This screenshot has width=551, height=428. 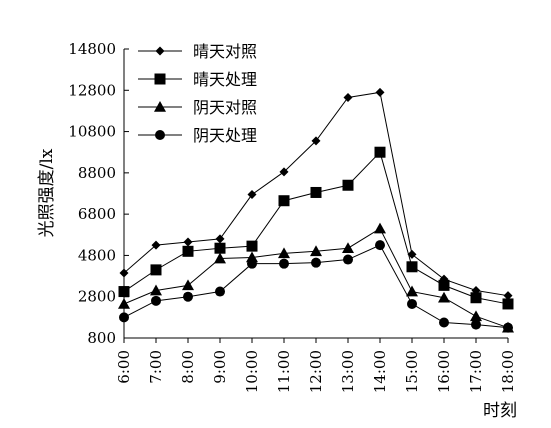 I want to click on x-tick-label: 11:00, so click(x=284, y=371).